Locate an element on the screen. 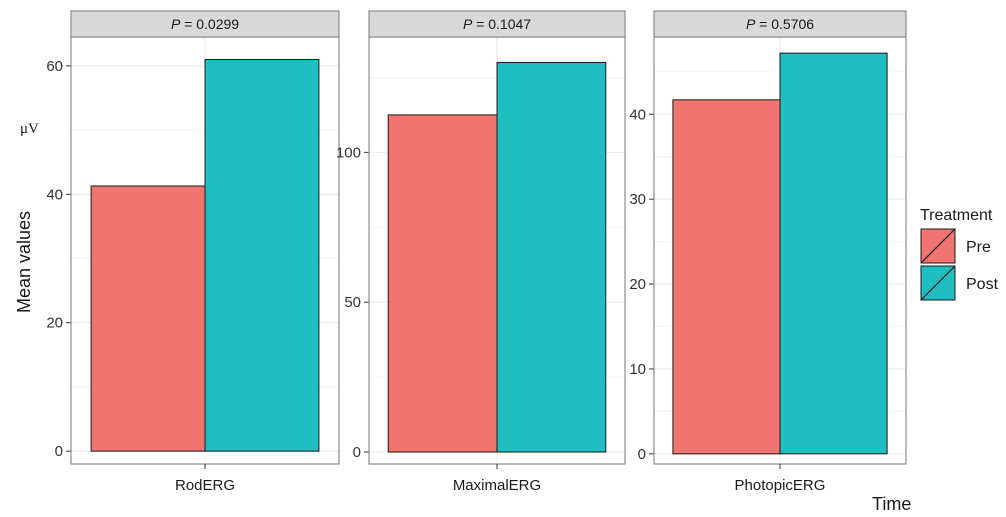 This screenshot has width=1006, height=517. legend-label-post: Post is located at coordinates (982, 284).